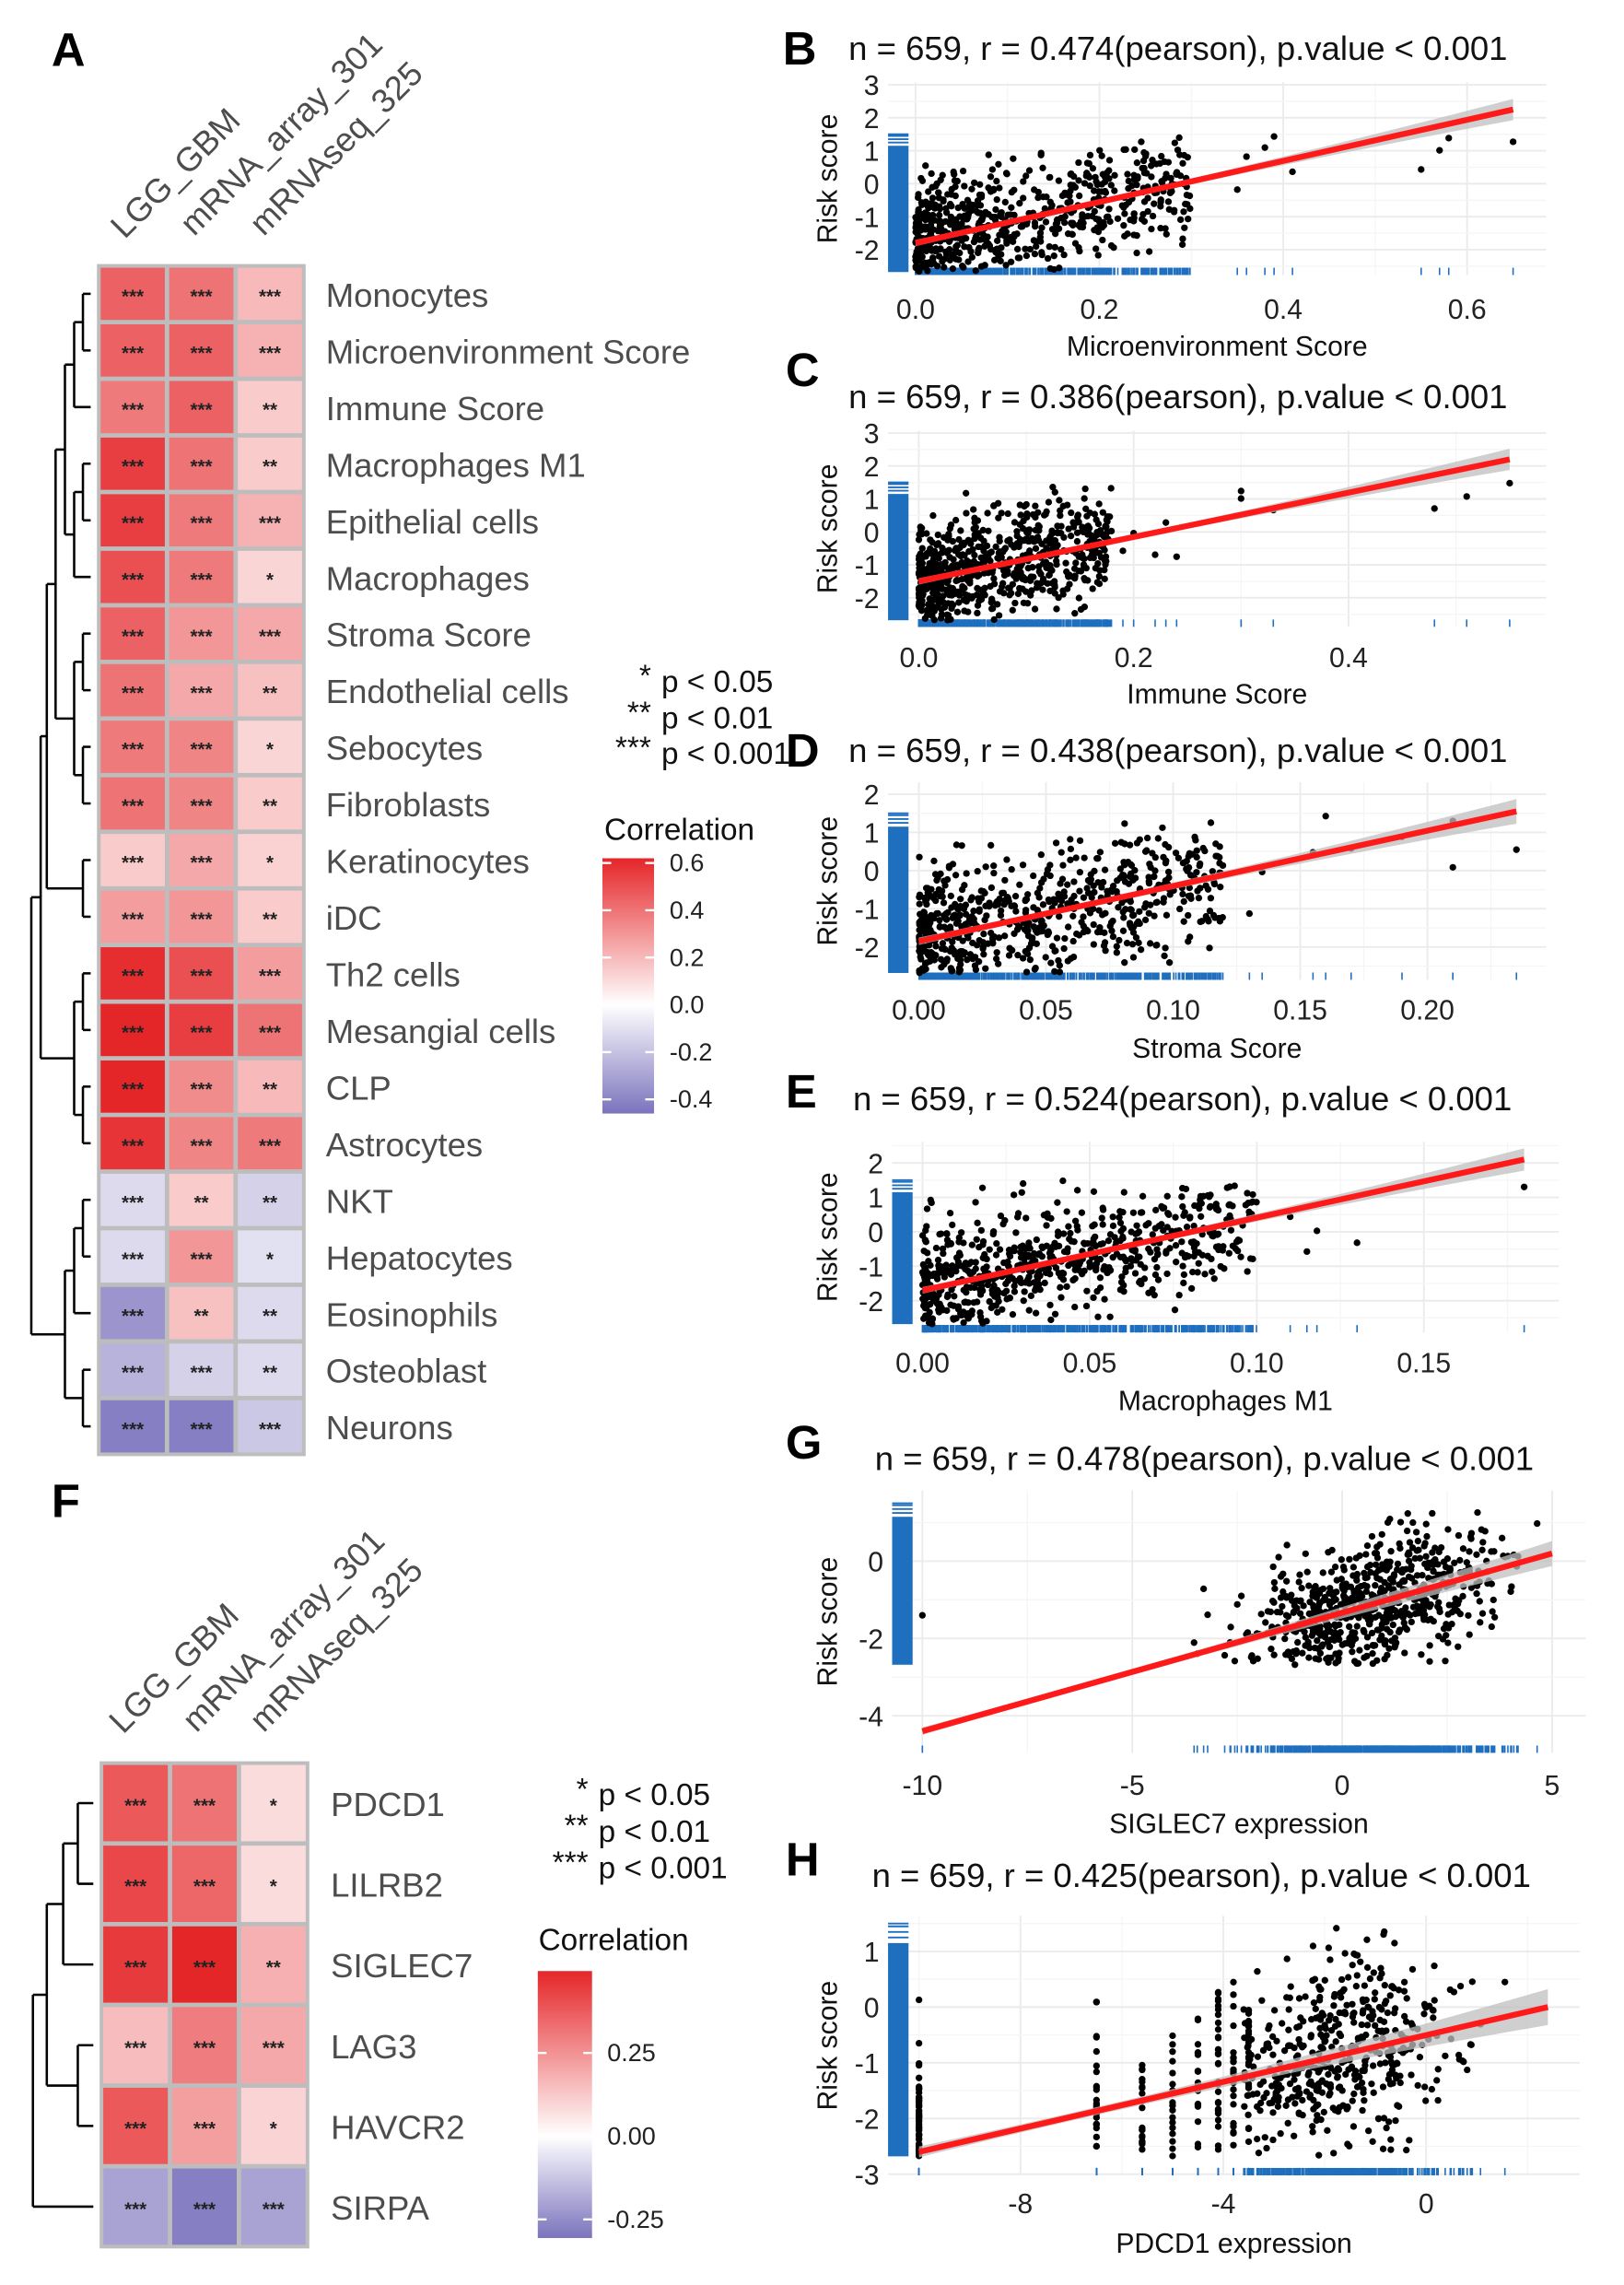 This screenshot has width=1624, height=2285. What do you see at coordinates (390, 1428) in the screenshot?
I see `row-label: Neurons` at bounding box center [390, 1428].